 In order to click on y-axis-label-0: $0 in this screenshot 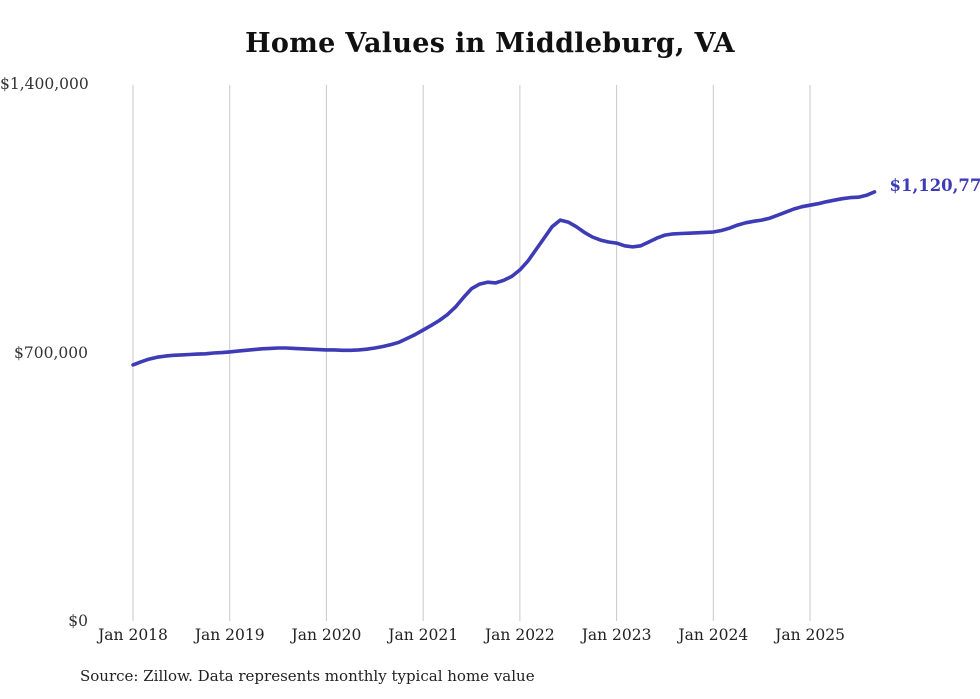, I will do `click(78, 621)`.